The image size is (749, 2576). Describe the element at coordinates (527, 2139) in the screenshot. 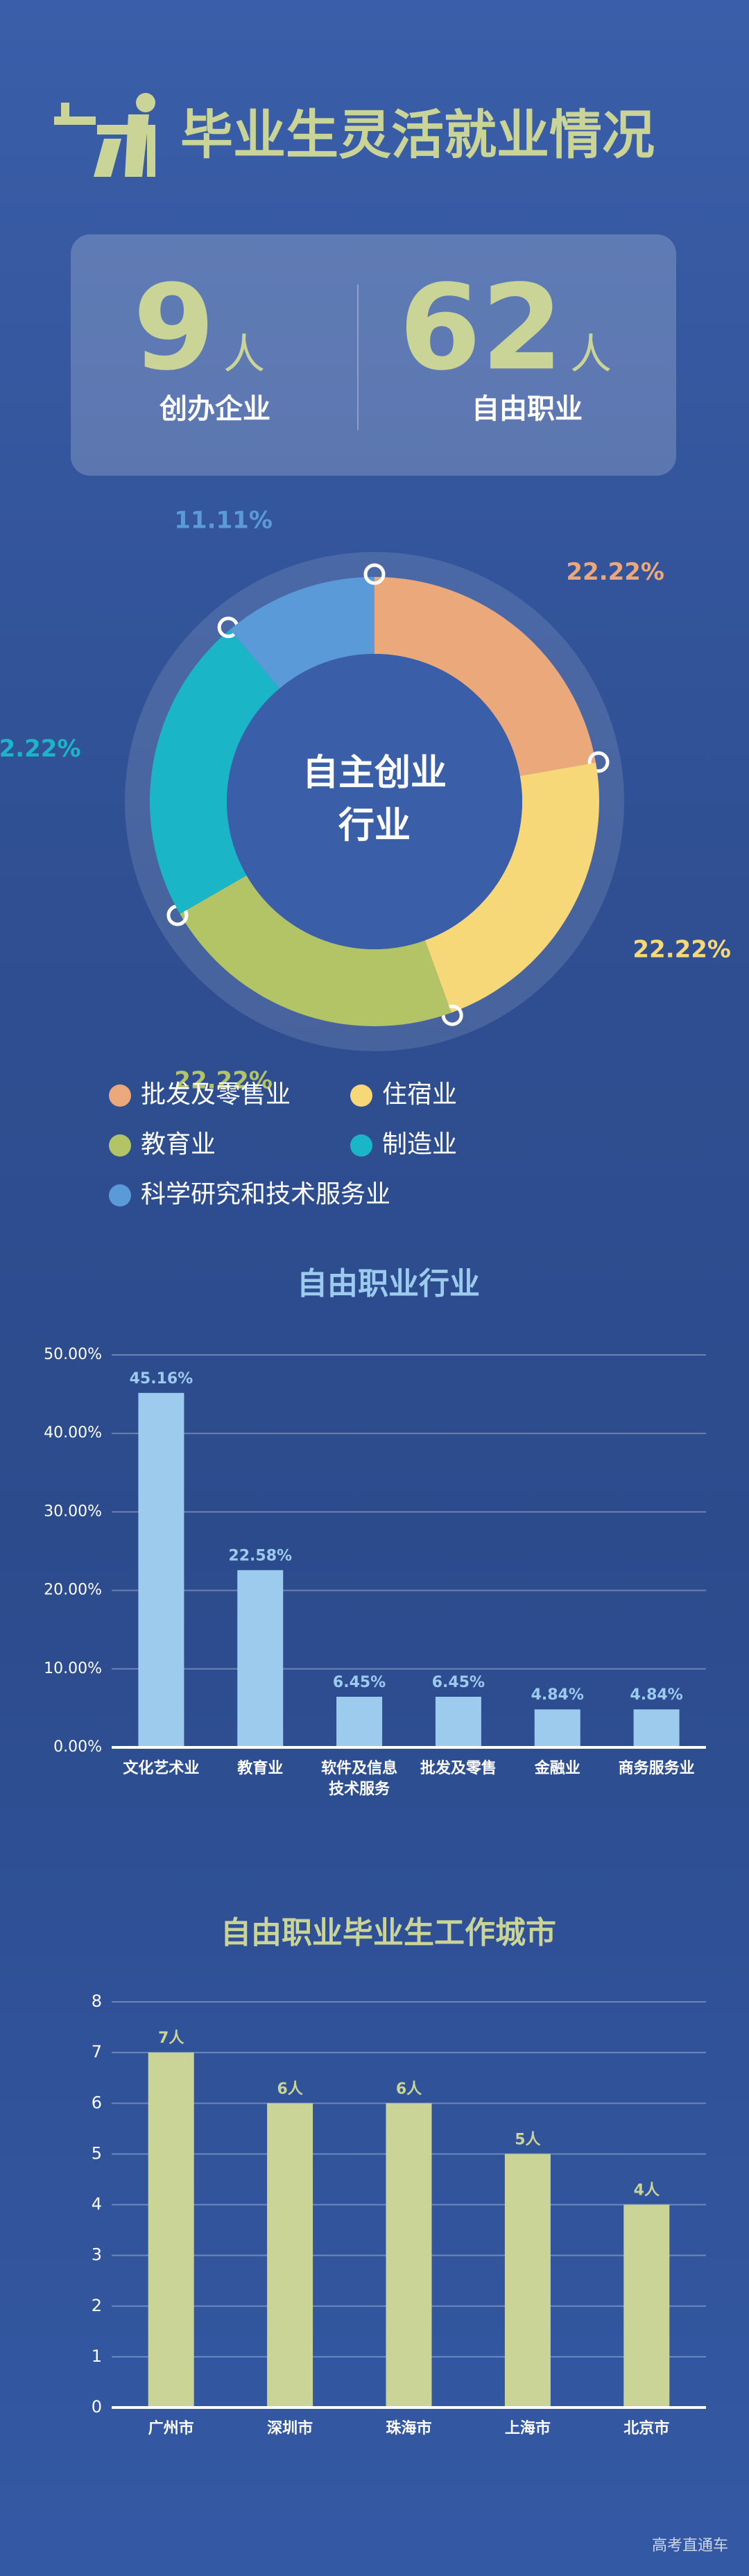

I see `data-label: 5人` at that location.